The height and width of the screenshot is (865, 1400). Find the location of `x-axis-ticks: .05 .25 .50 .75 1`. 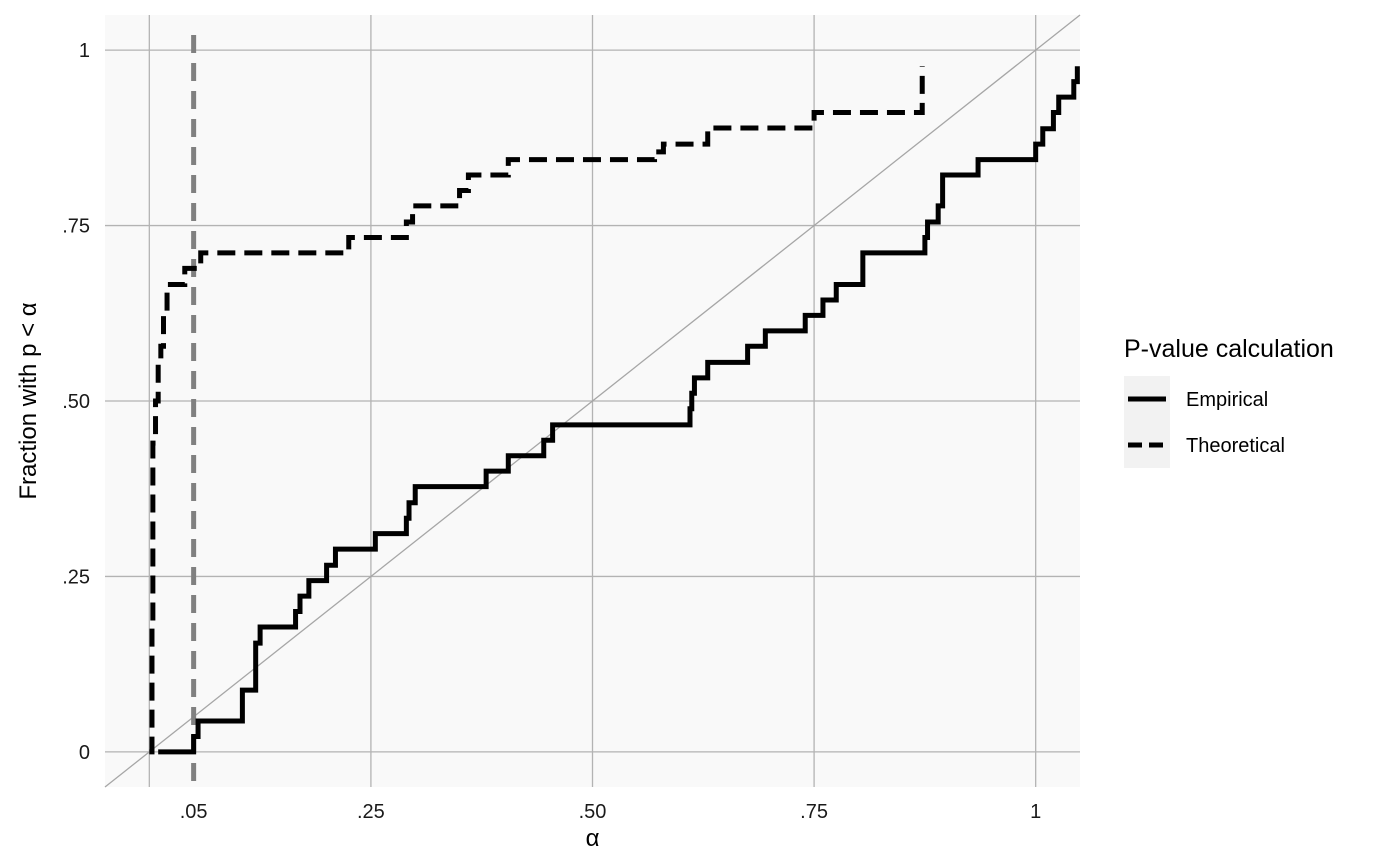

x-axis-ticks: .05 .25 .50 .75 1 is located at coordinates (611, 812).